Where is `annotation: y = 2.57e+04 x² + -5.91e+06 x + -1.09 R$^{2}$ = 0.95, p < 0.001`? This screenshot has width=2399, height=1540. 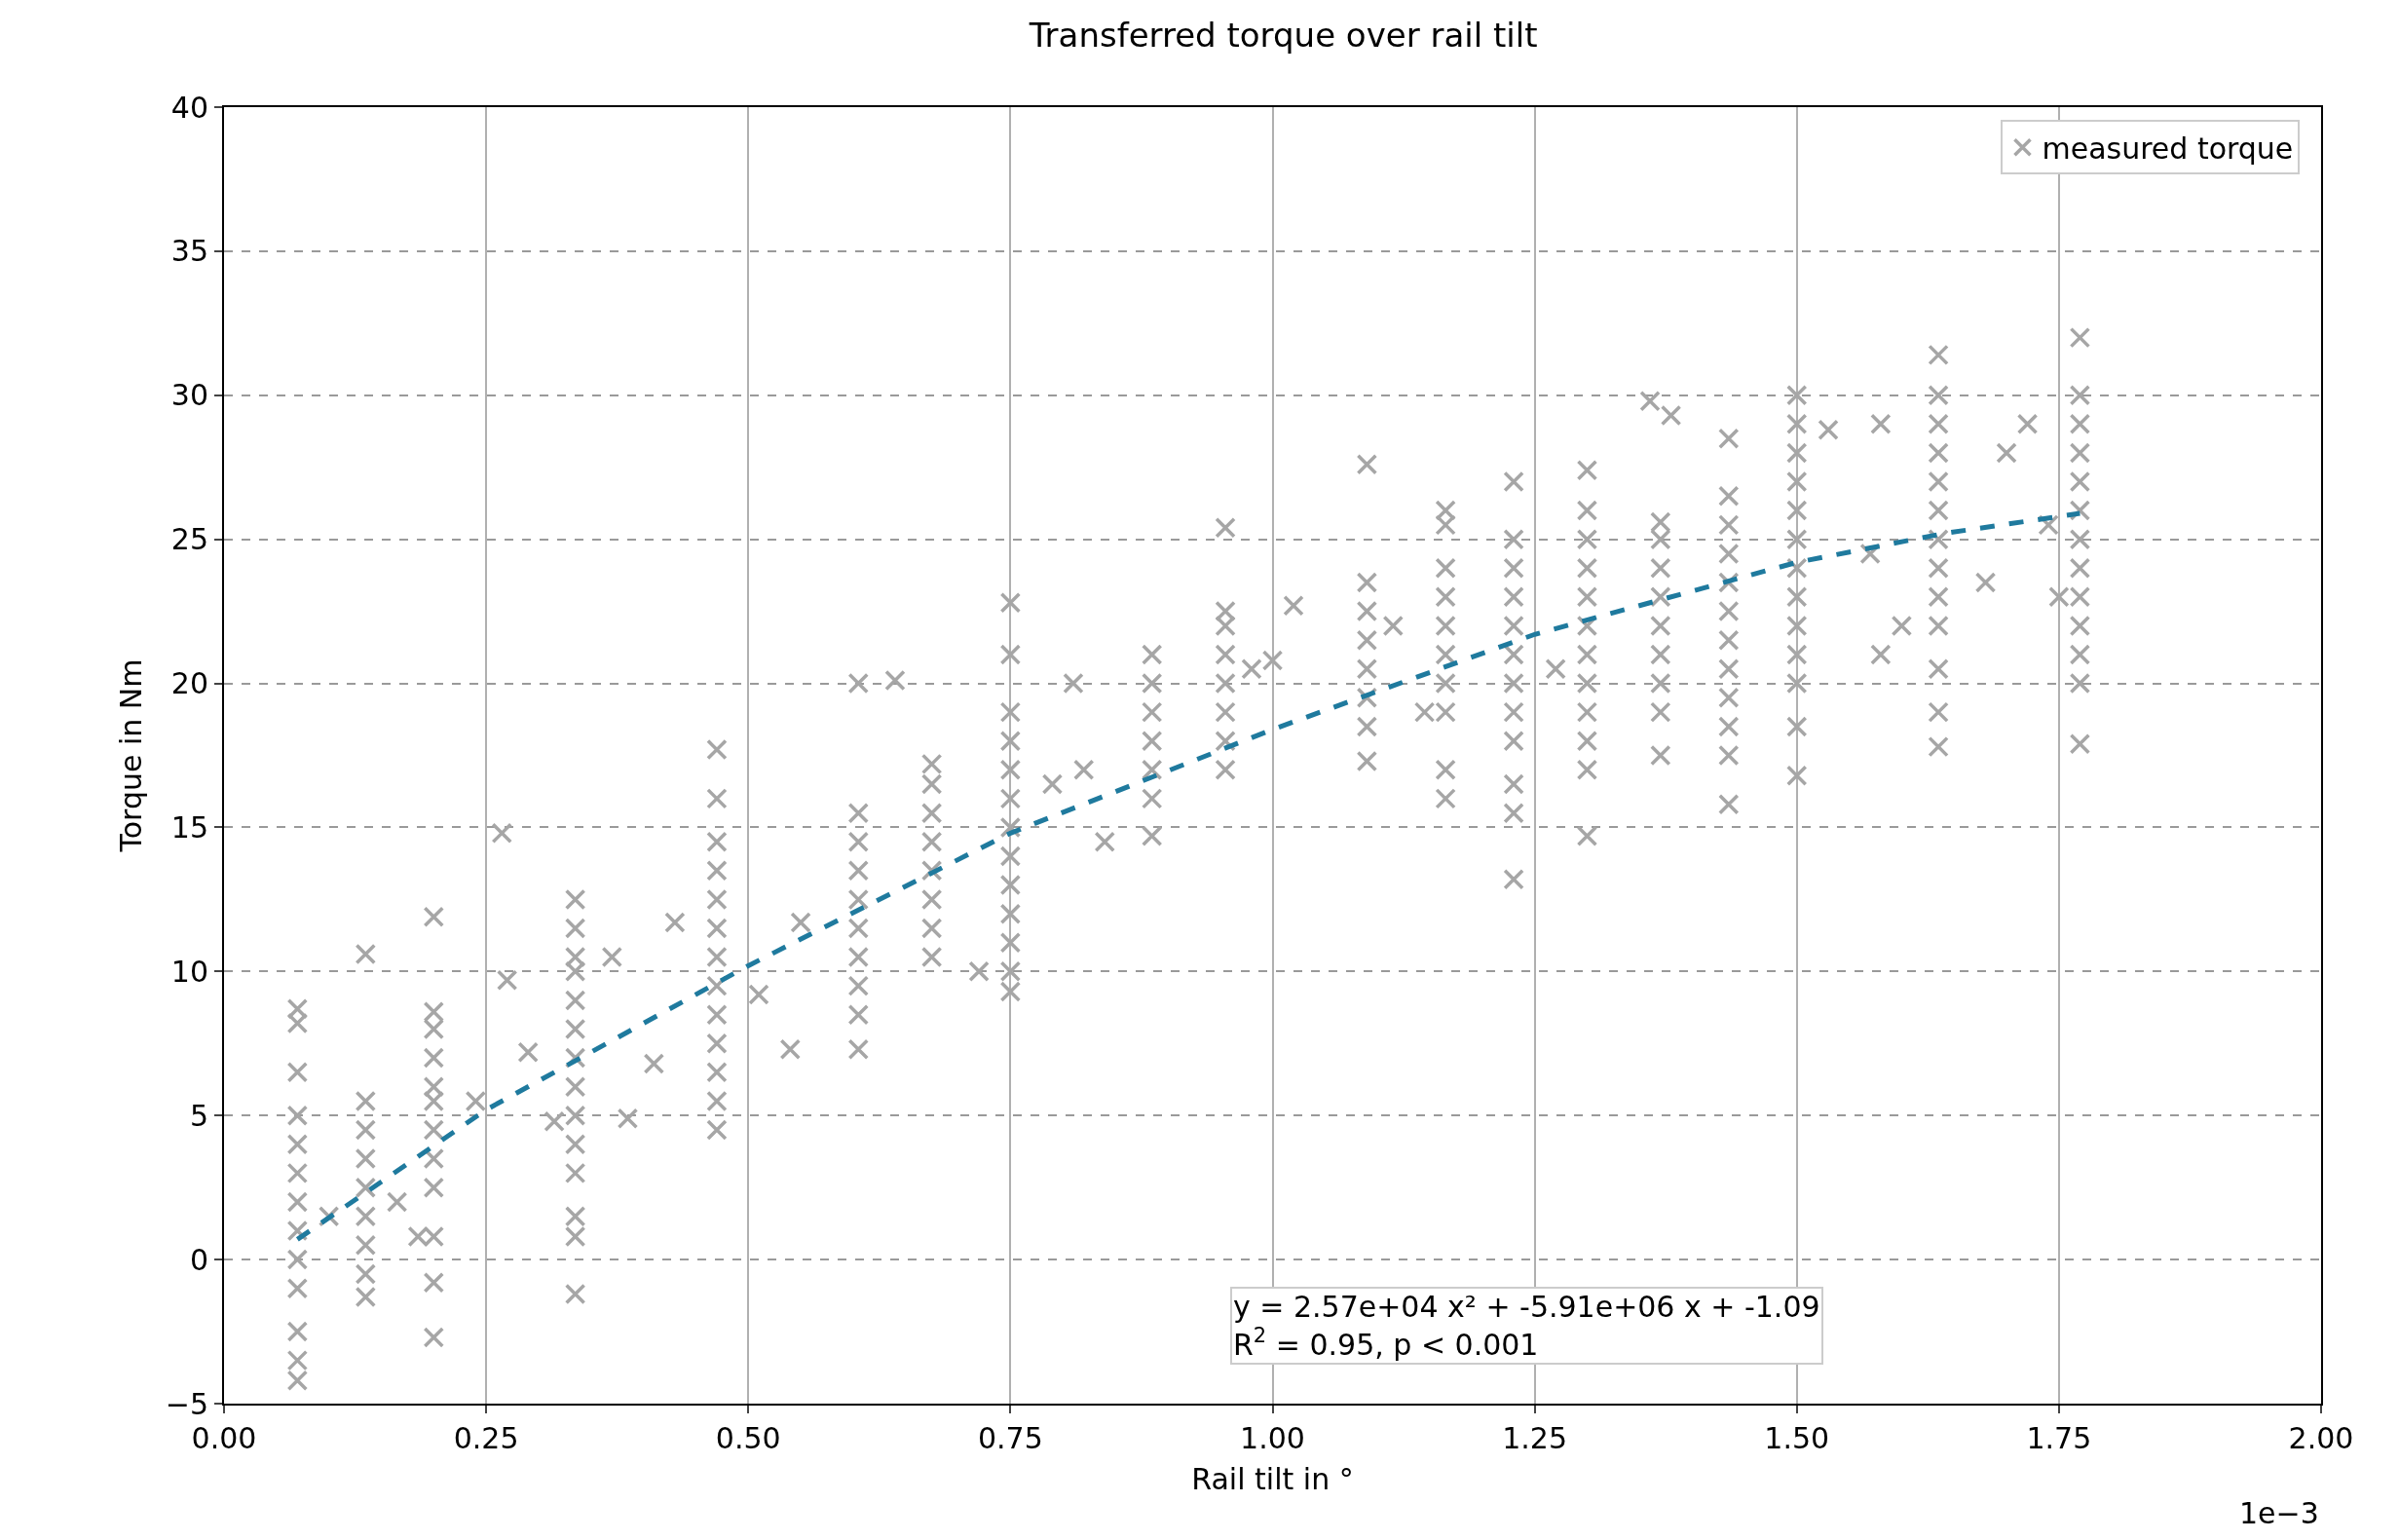 annotation: y = 2.57e+04 x² + -5.91e+06 x + -1.09 R$^{2}$ = 0.95, p < 0.001 is located at coordinates (1526, 1326).